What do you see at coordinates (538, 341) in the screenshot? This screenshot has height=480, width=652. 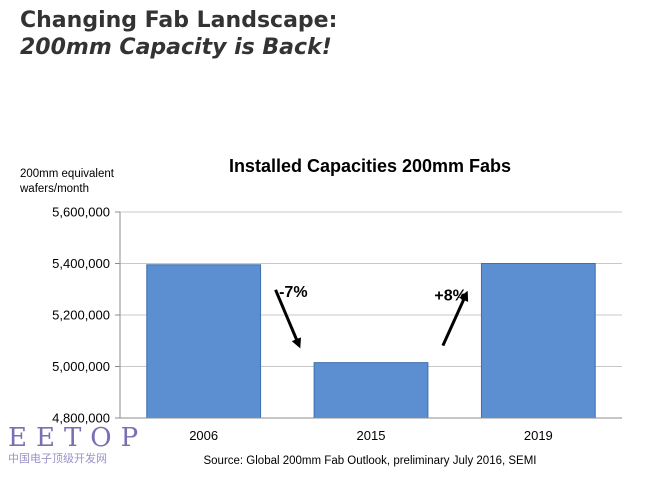 I see `bar-2019` at bounding box center [538, 341].